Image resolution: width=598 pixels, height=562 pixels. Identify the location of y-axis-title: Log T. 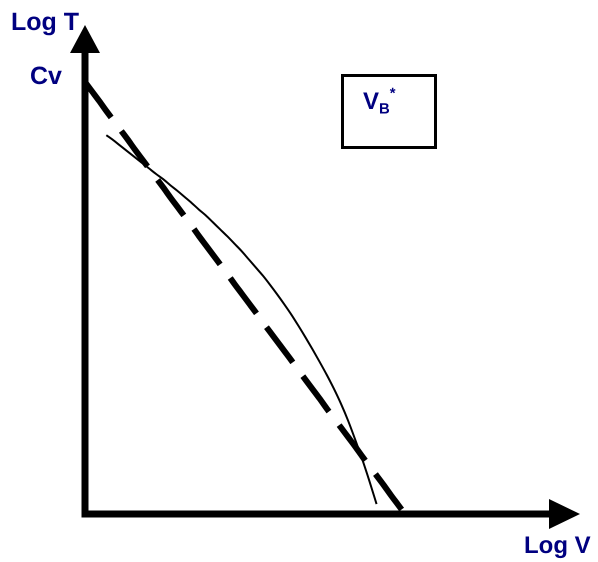
(45, 22).